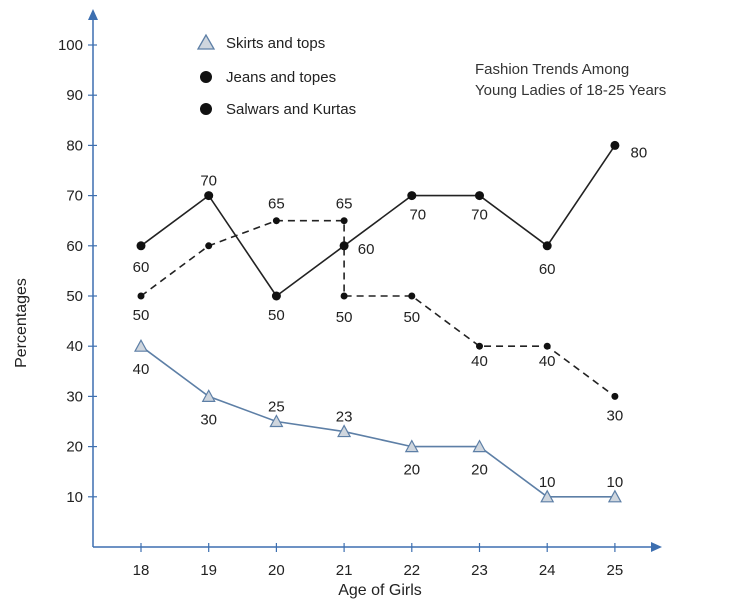 This screenshot has height=605, width=733. Describe the element at coordinates (141, 570) in the screenshot. I see `x-tick-label: 18` at that location.